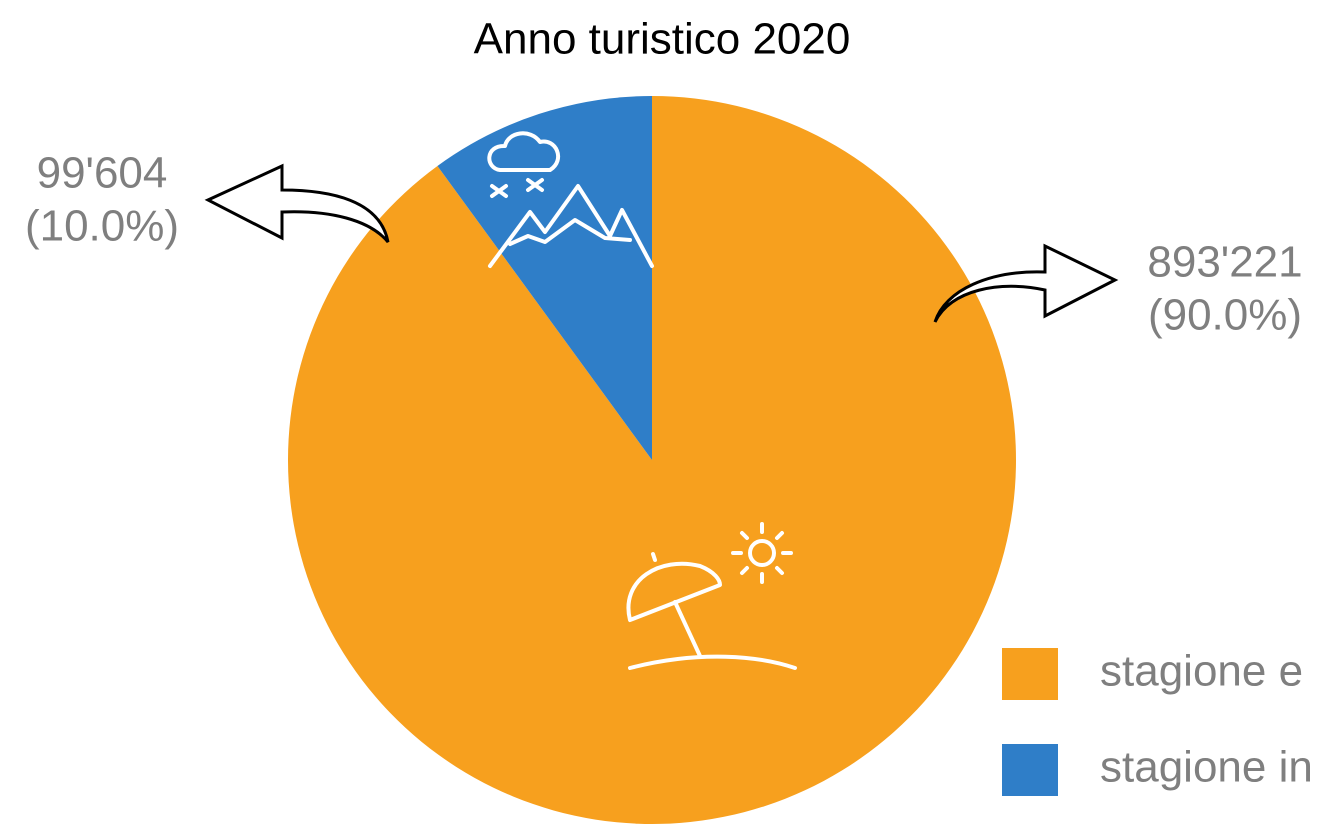  What do you see at coordinates (571, 226) in the screenshot?
I see `mountain-icon` at bounding box center [571, 226].